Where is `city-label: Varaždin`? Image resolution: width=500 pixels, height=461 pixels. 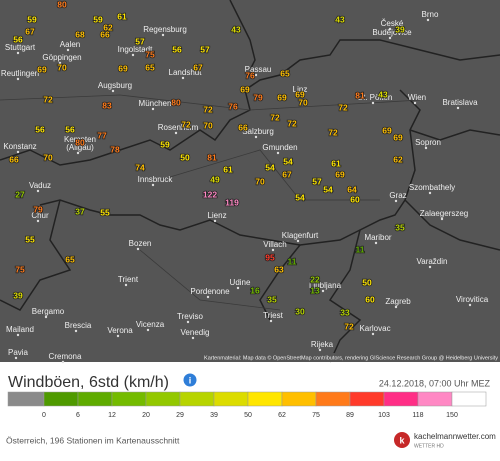 city-label: Varaždin is located at coordinates (432, 261).